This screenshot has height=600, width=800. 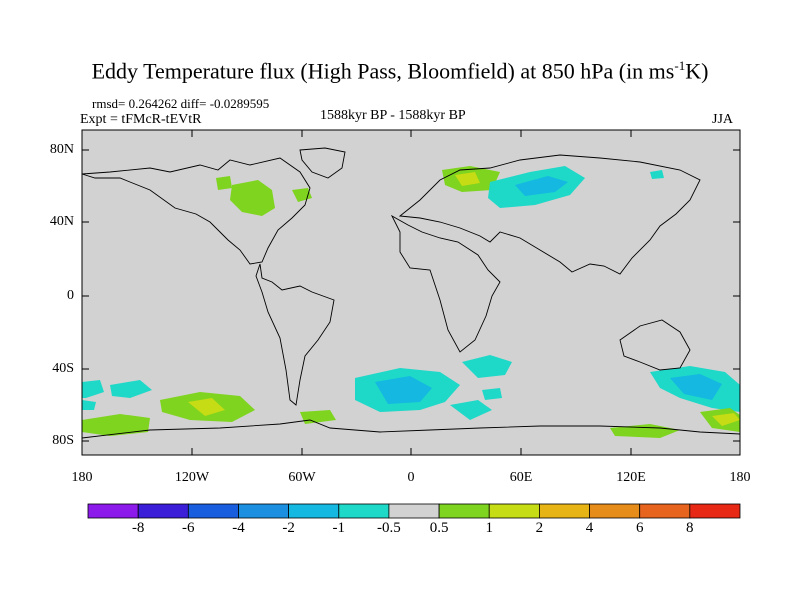 I want to click on anomaly-patch-indian-sw, so click(x=471, y=410).